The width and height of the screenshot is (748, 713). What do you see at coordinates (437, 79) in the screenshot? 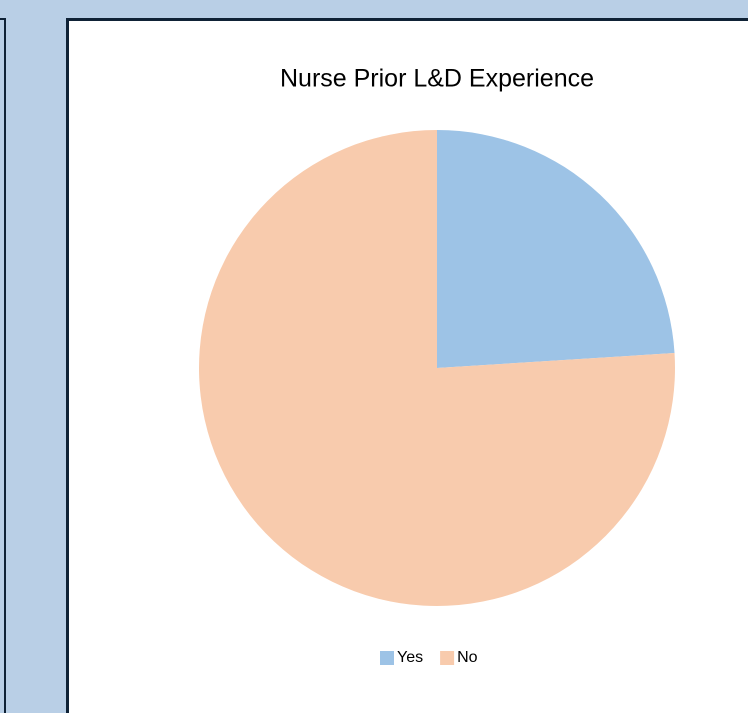
I see `chart-title: Nurse Prior L&D Experience` at bounding box center [437, 79].